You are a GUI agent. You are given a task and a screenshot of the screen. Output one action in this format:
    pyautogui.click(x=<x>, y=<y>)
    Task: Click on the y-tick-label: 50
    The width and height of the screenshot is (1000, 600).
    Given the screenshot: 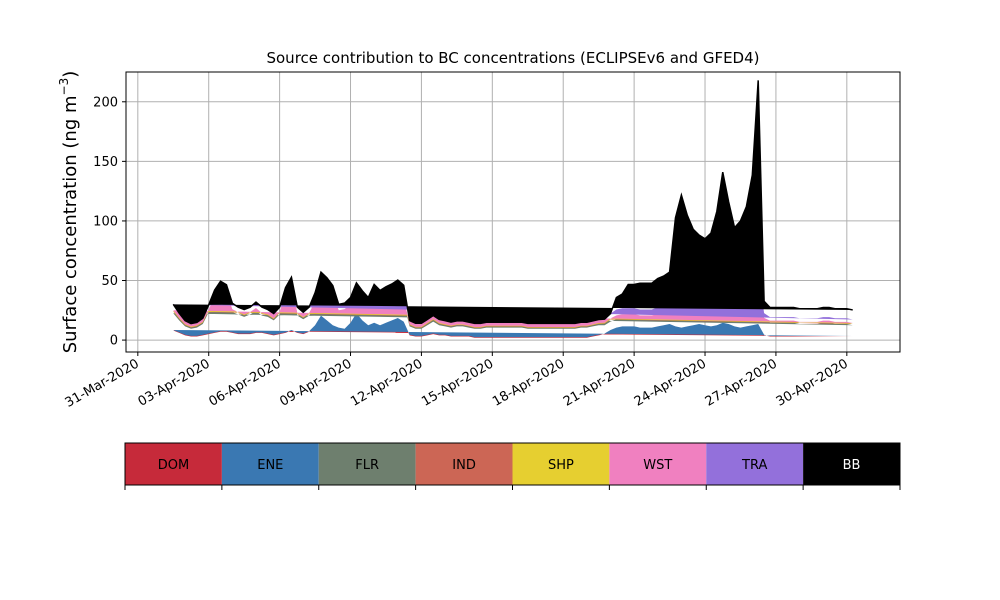 What is the action you would take?
    pyautogui.click(x=109, y=281)
    